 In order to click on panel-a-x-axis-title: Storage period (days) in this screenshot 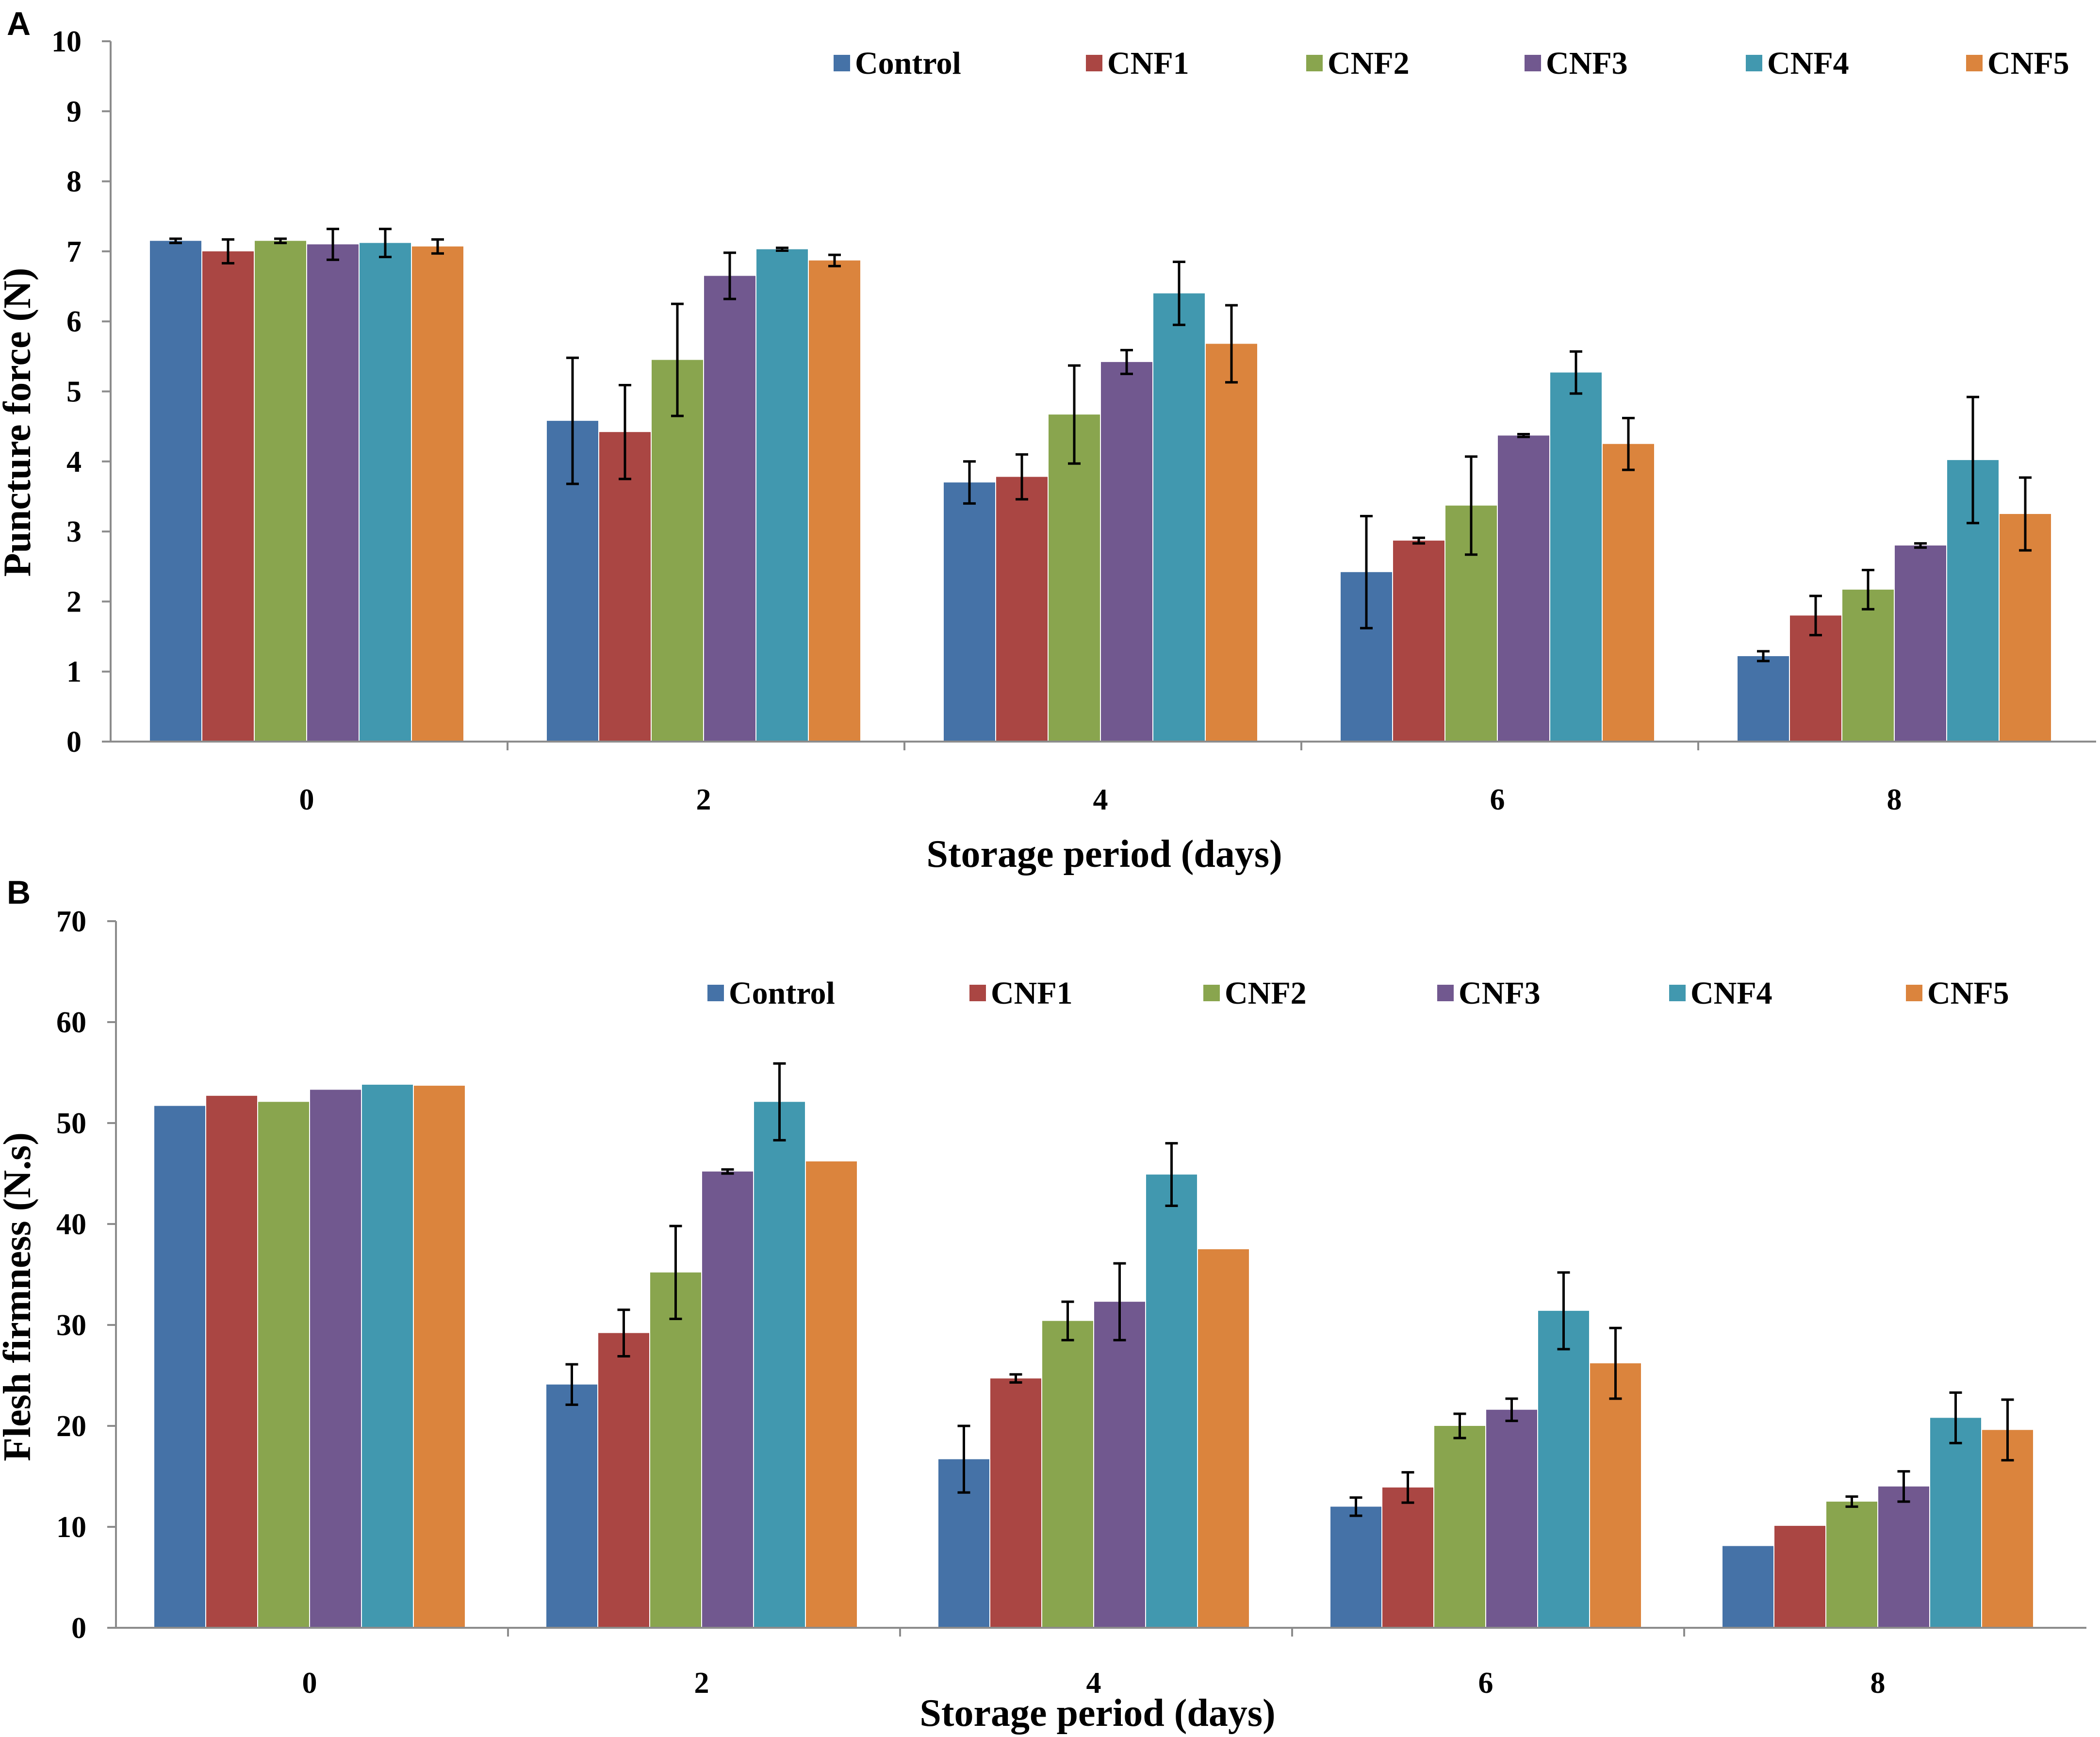, I will do `click(1104, 854)`.